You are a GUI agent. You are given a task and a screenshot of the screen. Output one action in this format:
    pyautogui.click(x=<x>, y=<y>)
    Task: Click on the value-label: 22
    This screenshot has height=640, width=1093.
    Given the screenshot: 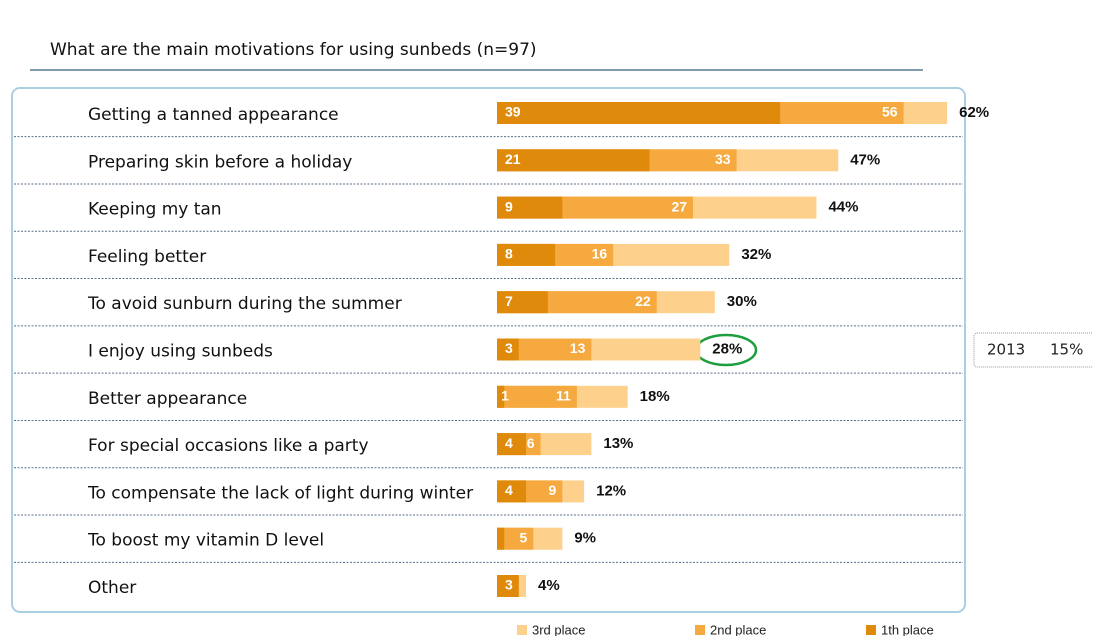 What is the action you would take?
    pyautogui.click(x=643, y=301)
    